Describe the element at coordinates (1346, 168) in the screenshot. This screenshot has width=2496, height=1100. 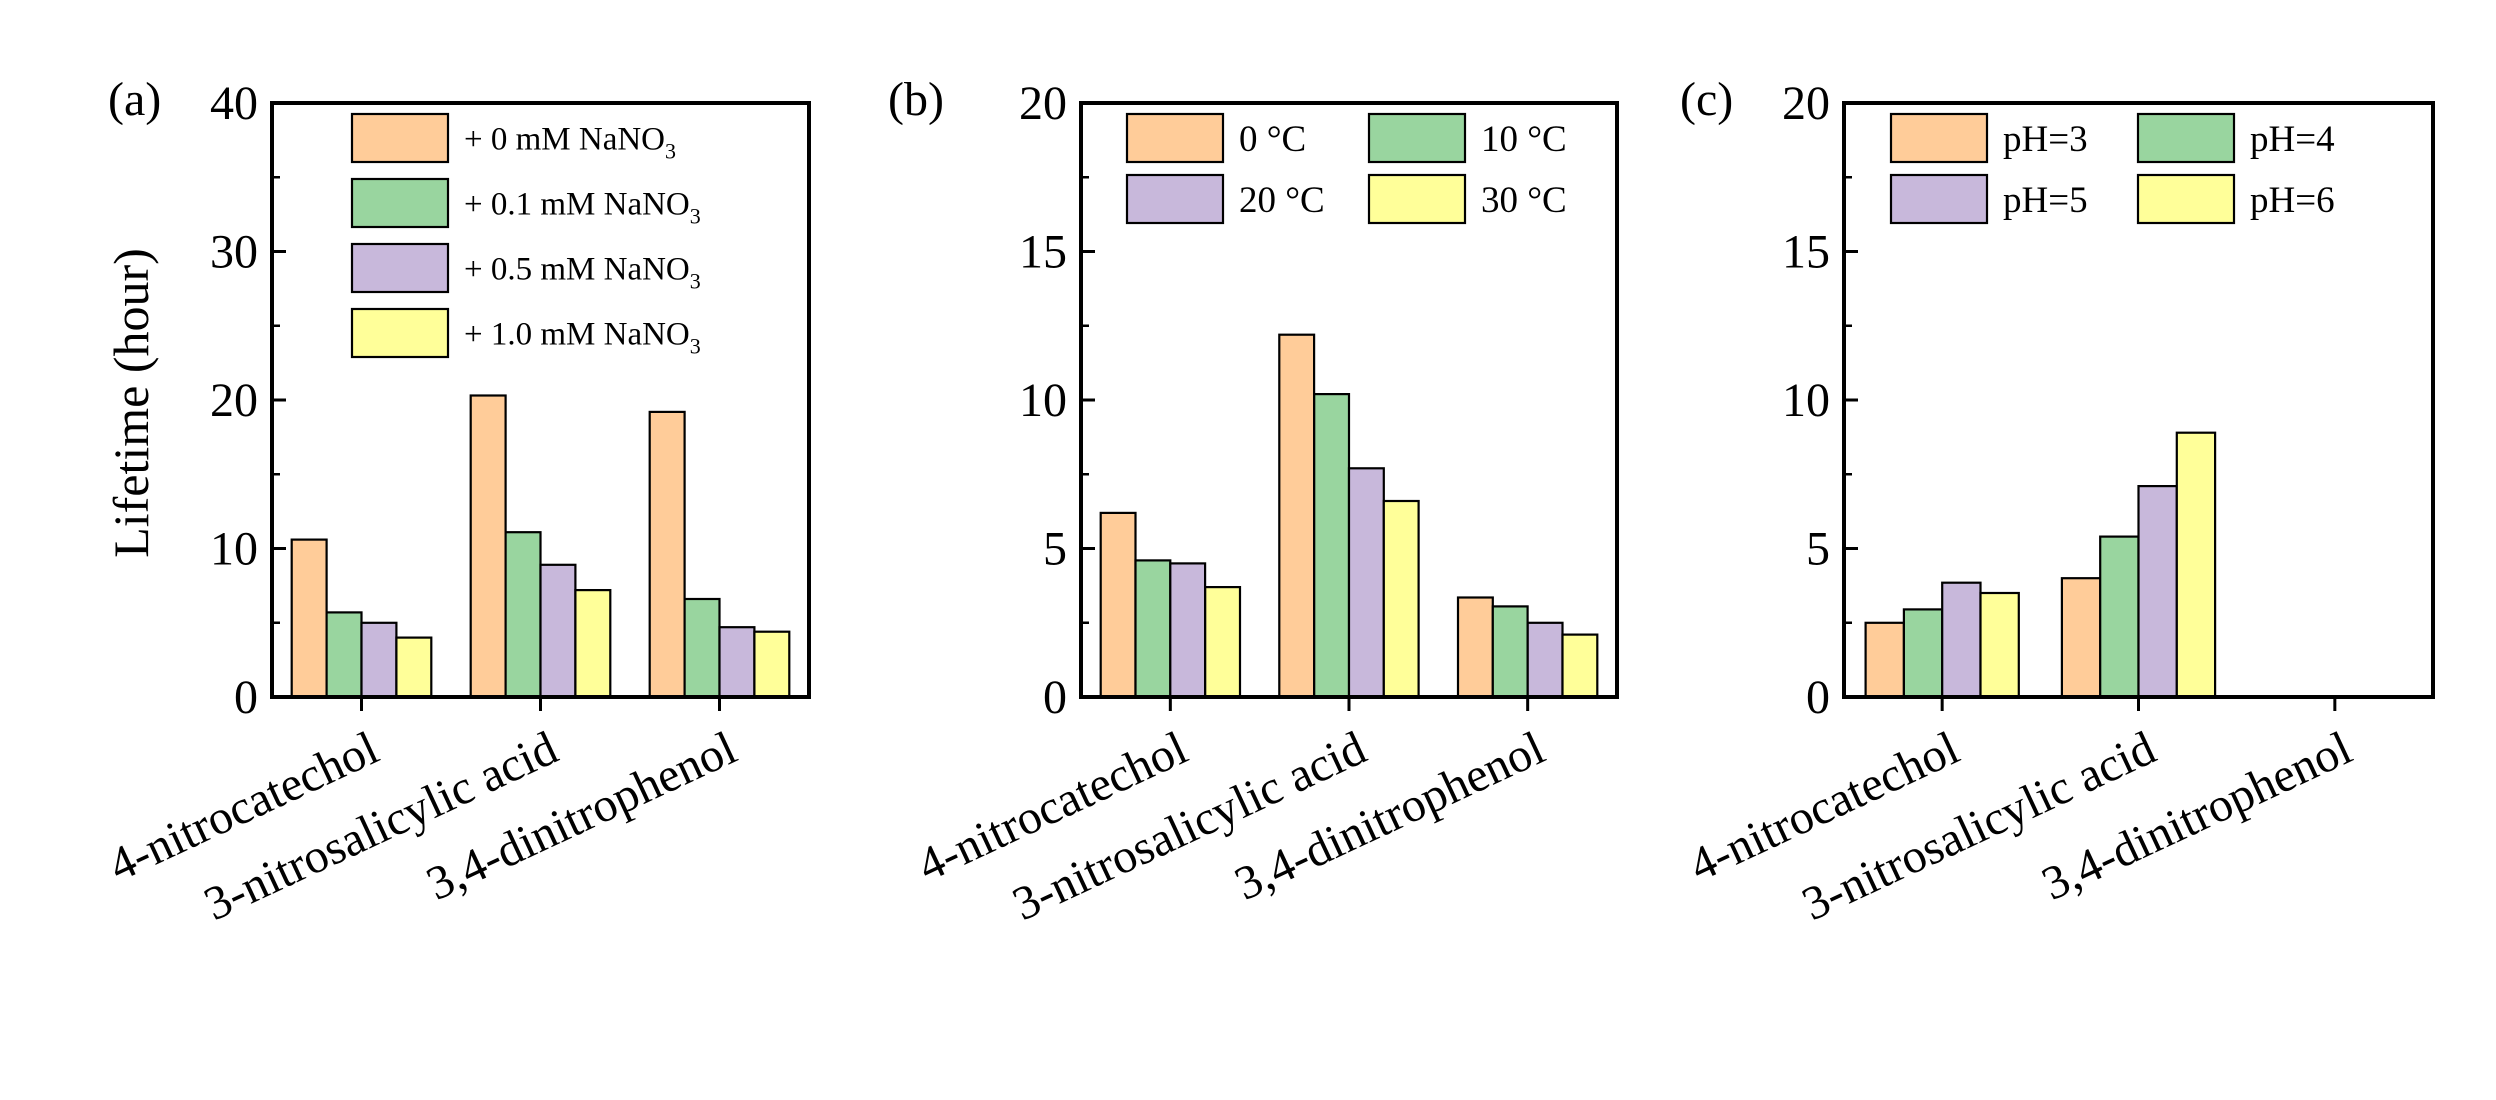
I see `legend: 0 °C 10 °C 20 °C 30 °C` at that location.